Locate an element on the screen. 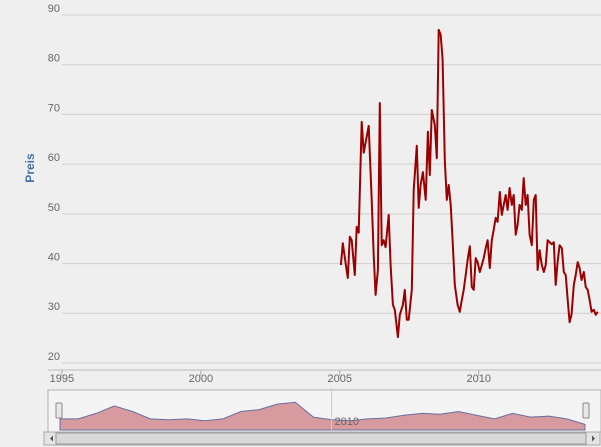 The width and height of the screenshot is (601, 447). y-tick-label: 30 is located at coordinates (54, 307).